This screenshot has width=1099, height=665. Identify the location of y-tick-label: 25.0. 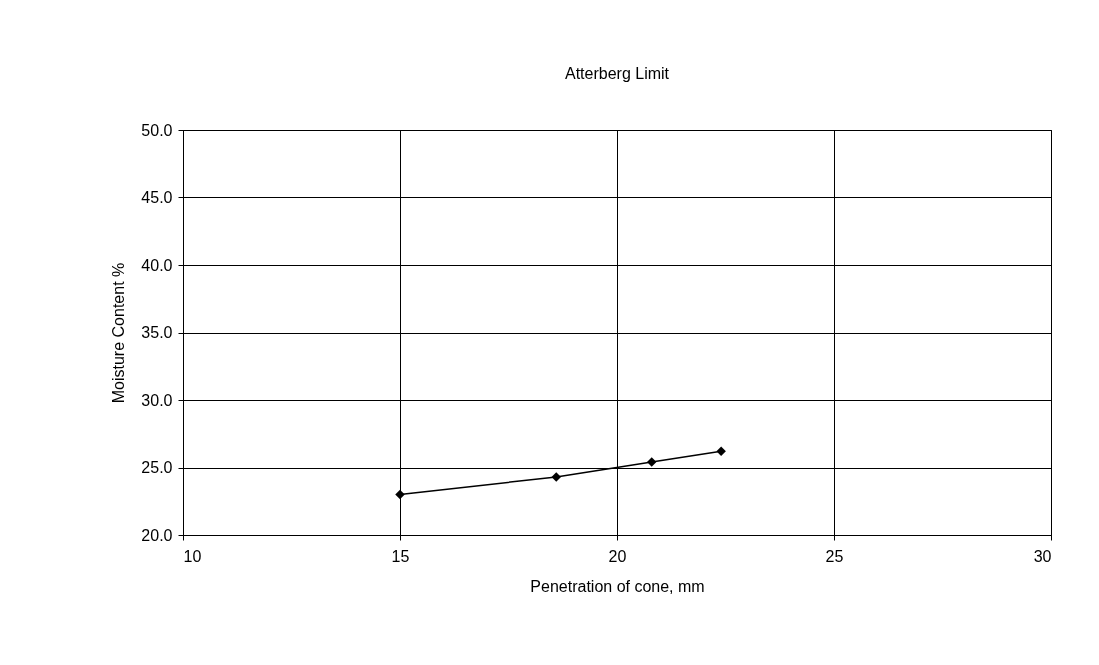
(157, 467).